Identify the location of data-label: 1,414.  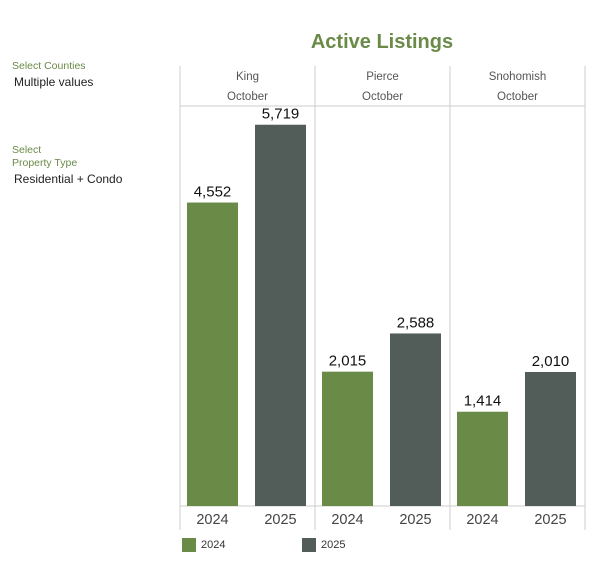
(483, 401).